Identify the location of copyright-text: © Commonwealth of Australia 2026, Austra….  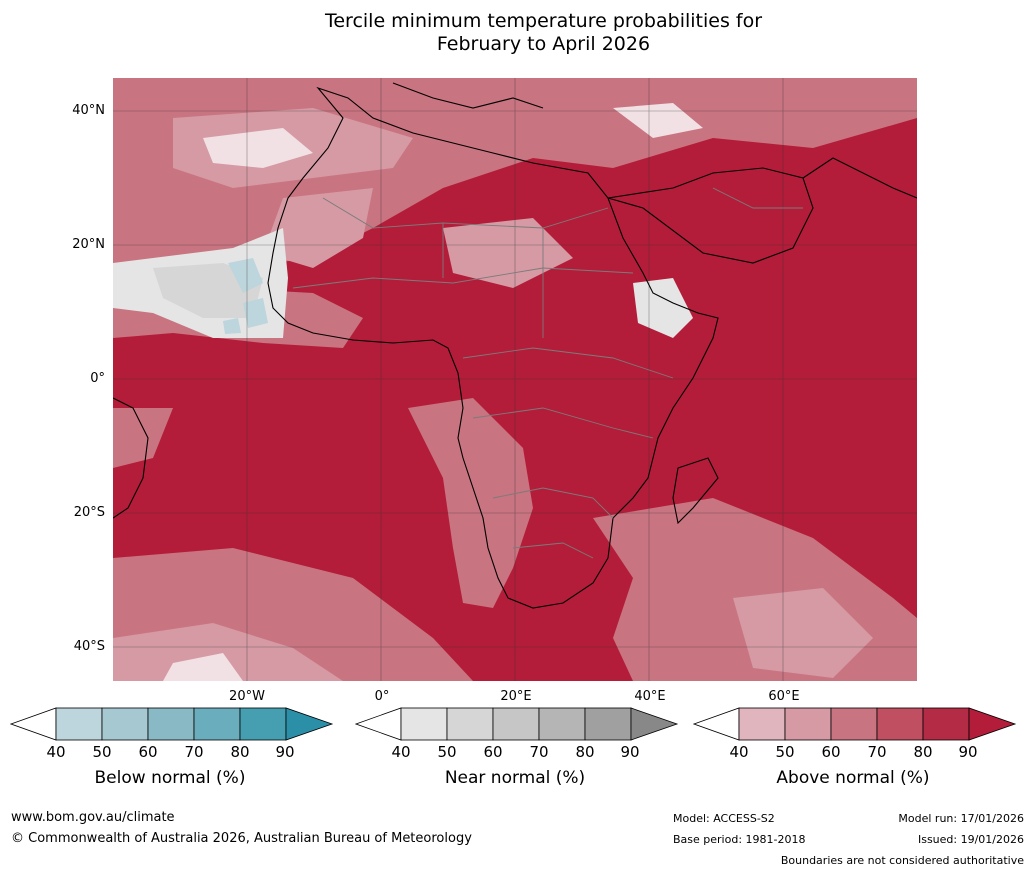
(241, 838).